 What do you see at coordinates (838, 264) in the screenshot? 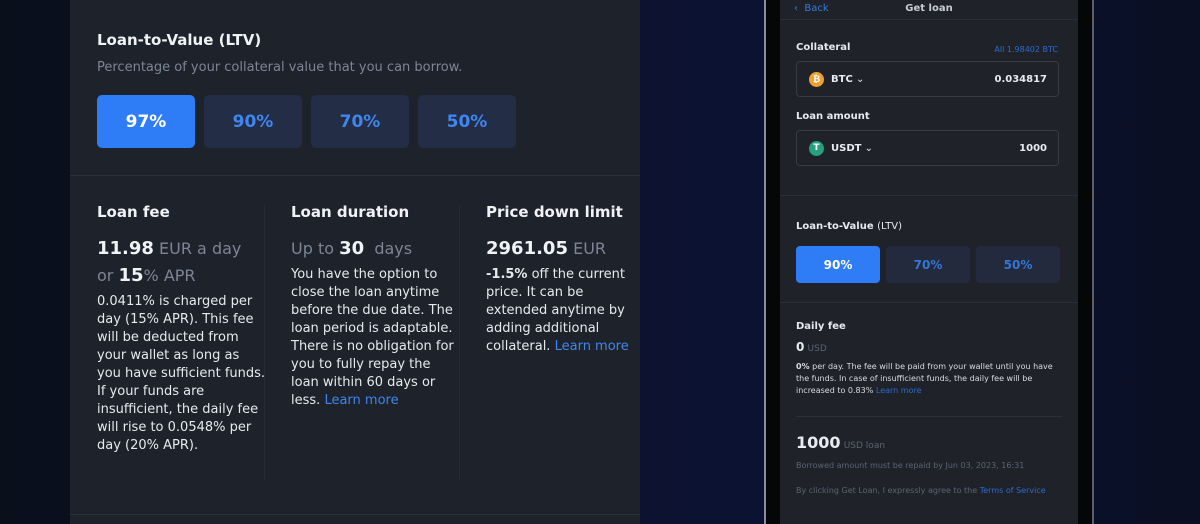
I see `phone-ltv-option-90: 90%` at bounding box center [838, 264].